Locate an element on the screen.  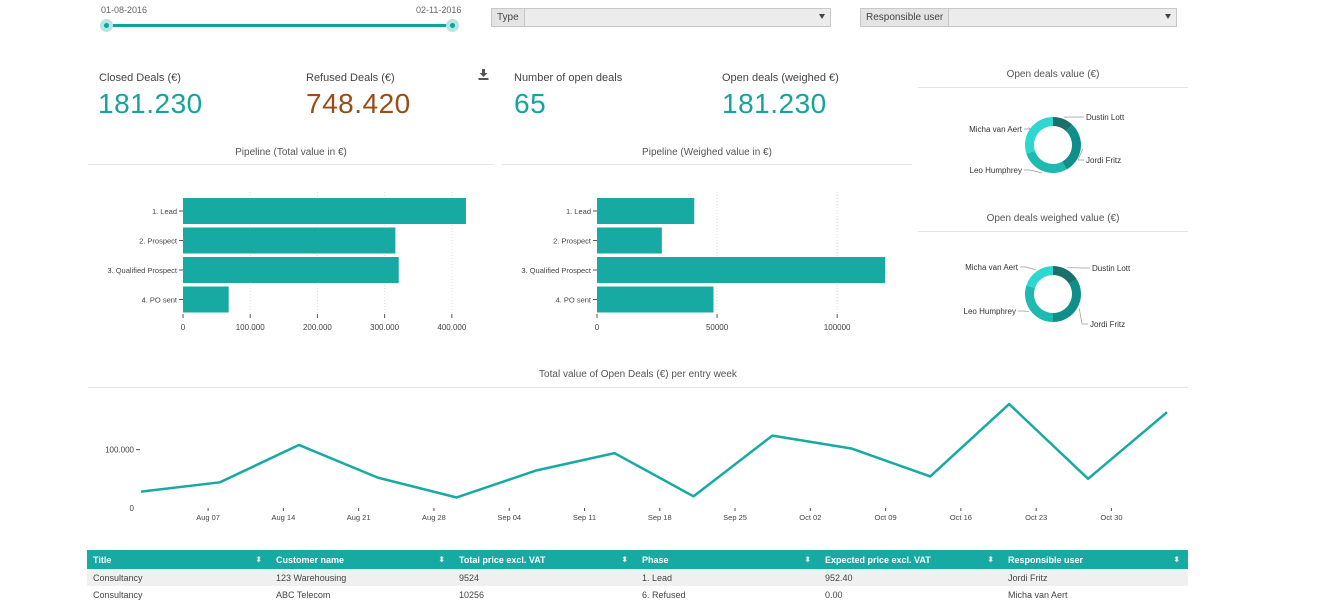
open-deals-count-label: Number of open deals is located at coordinates (568, 78).